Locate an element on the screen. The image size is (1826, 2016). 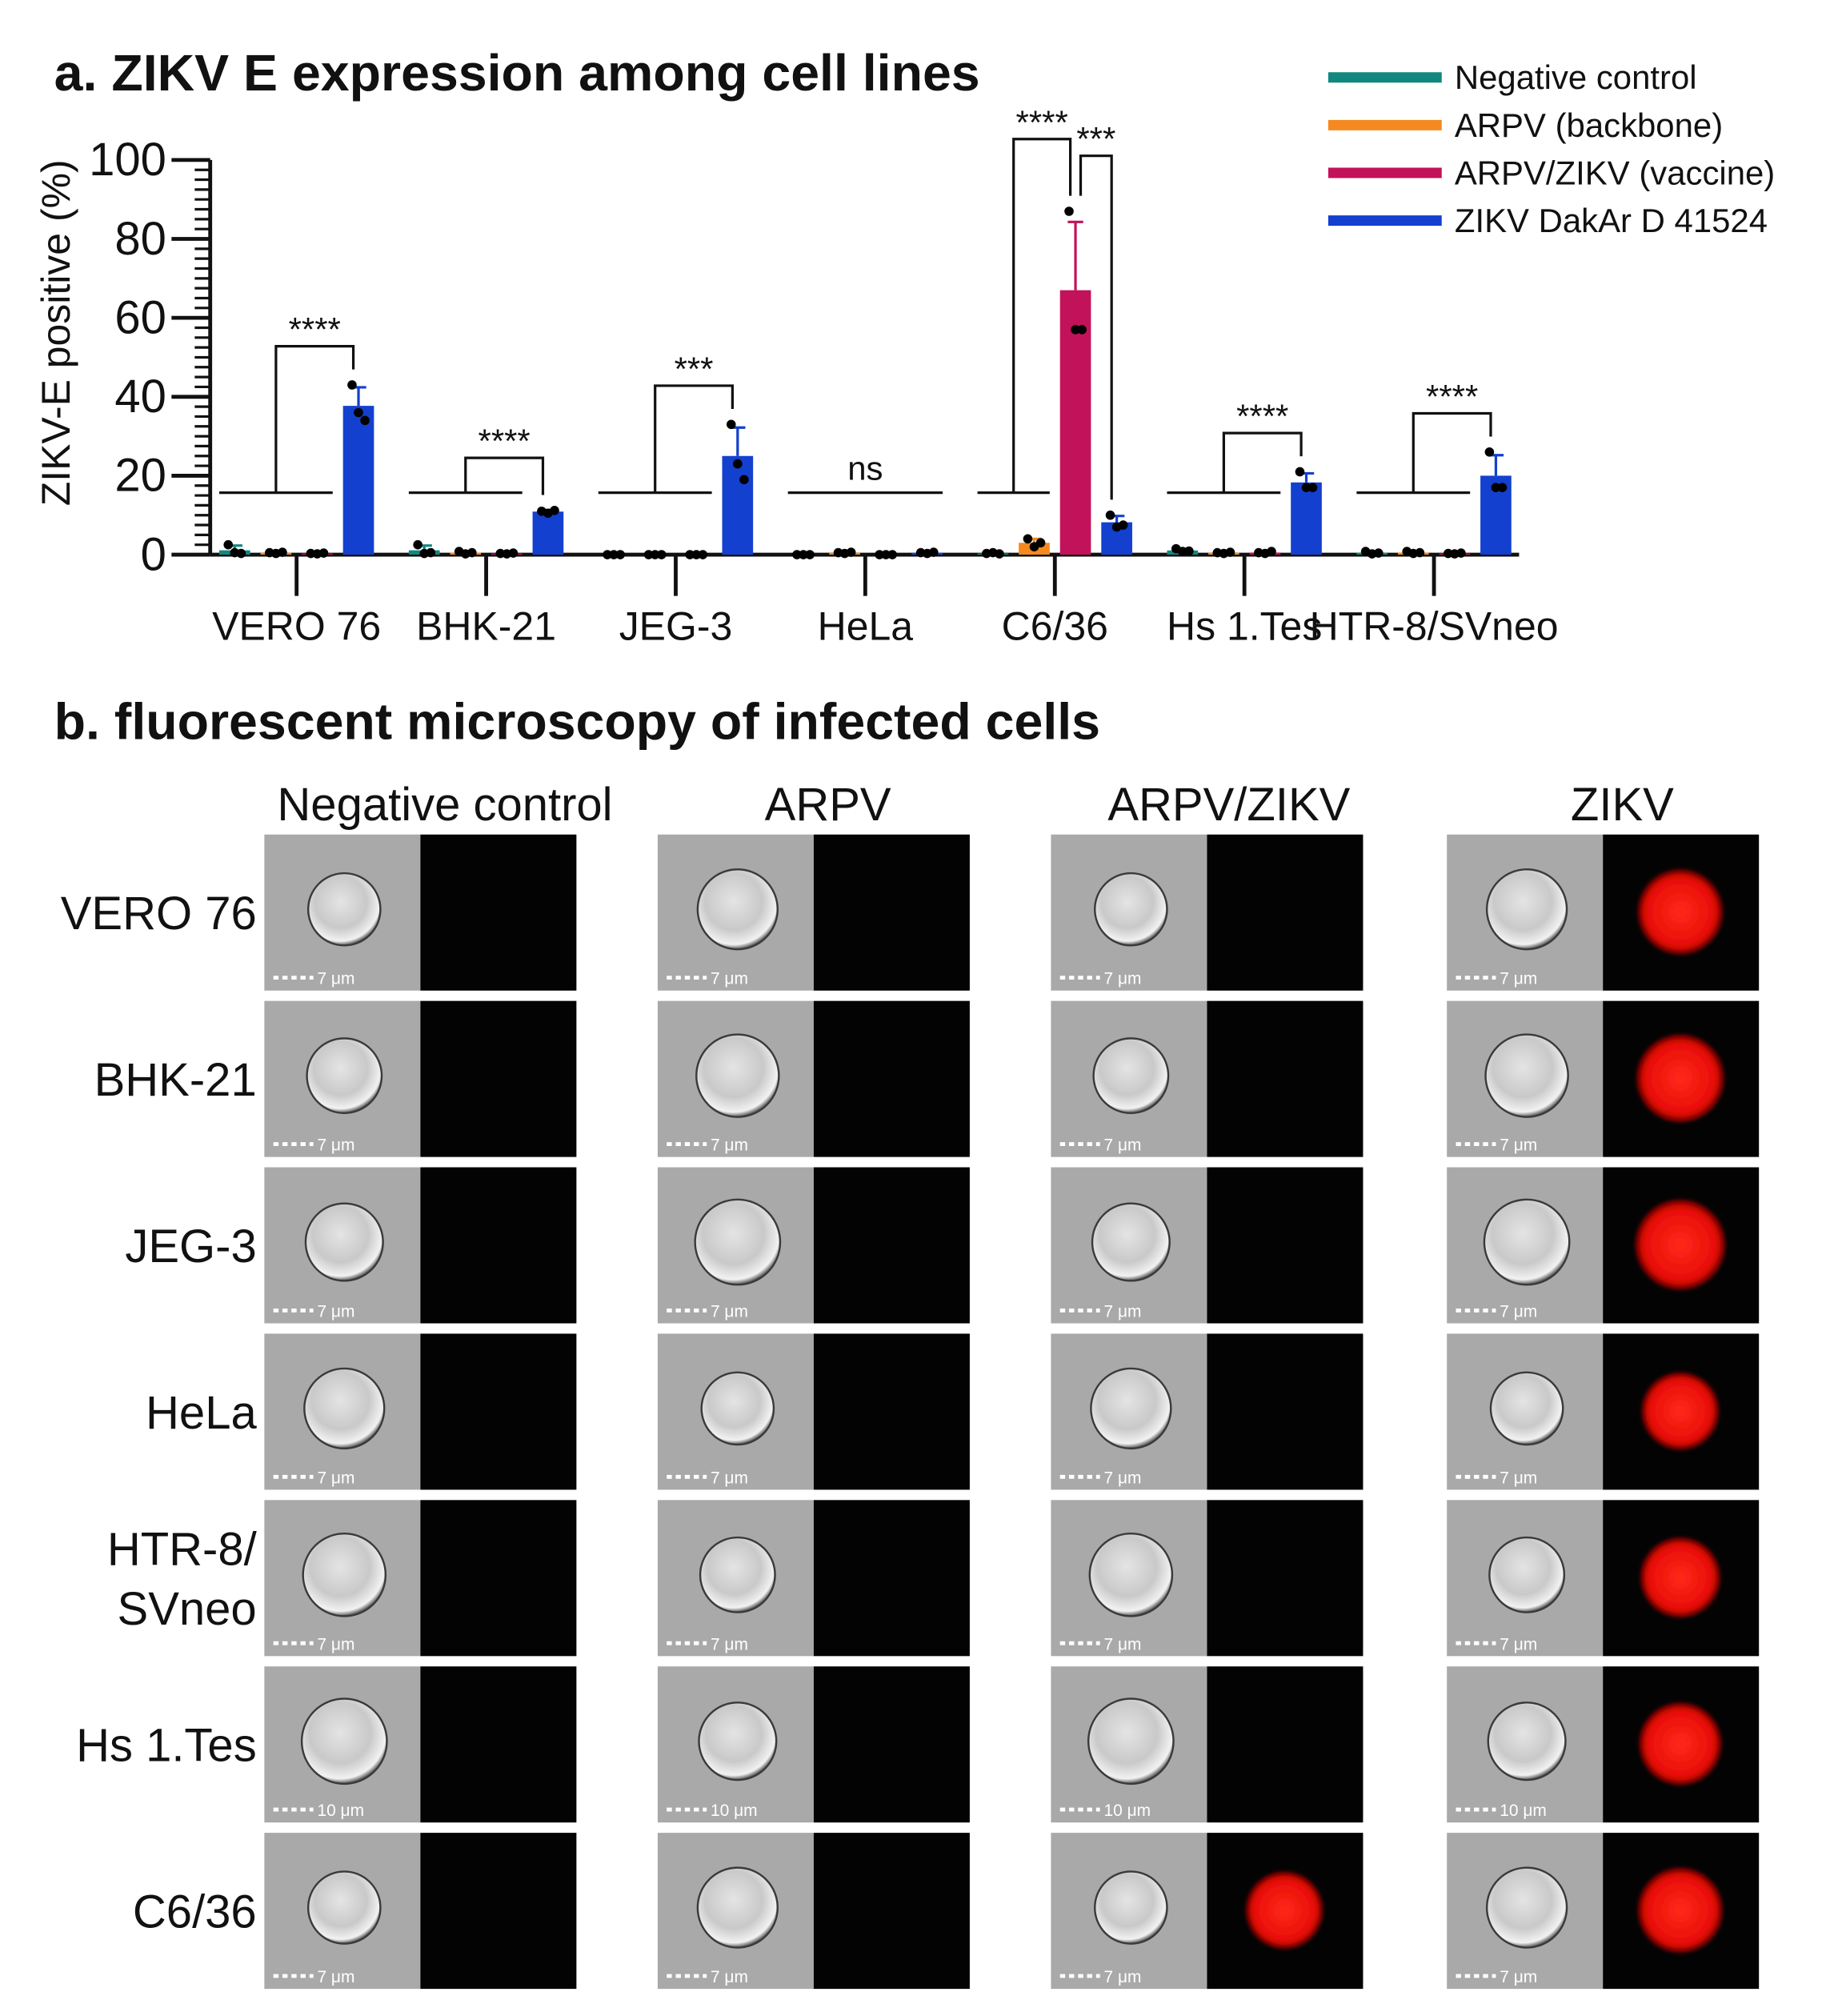
x-tick-label: HeLa is located at coordinates (866, 625).